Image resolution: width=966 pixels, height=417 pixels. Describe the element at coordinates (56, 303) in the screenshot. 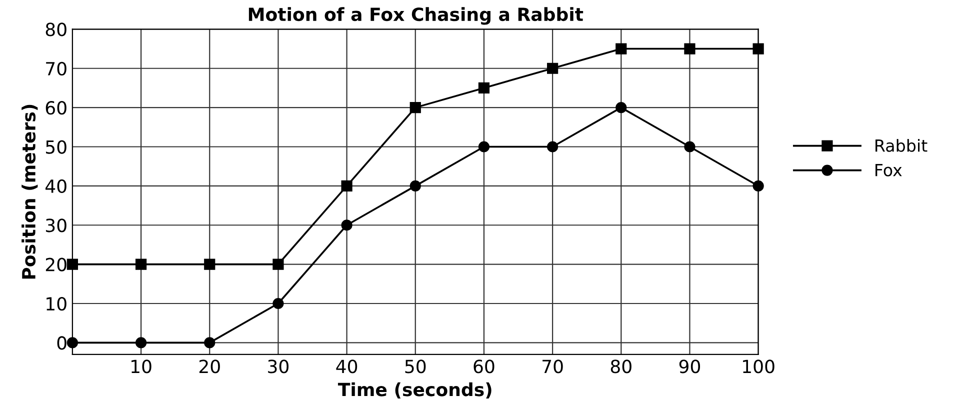

I see `y-tick-label: 10` at that location.